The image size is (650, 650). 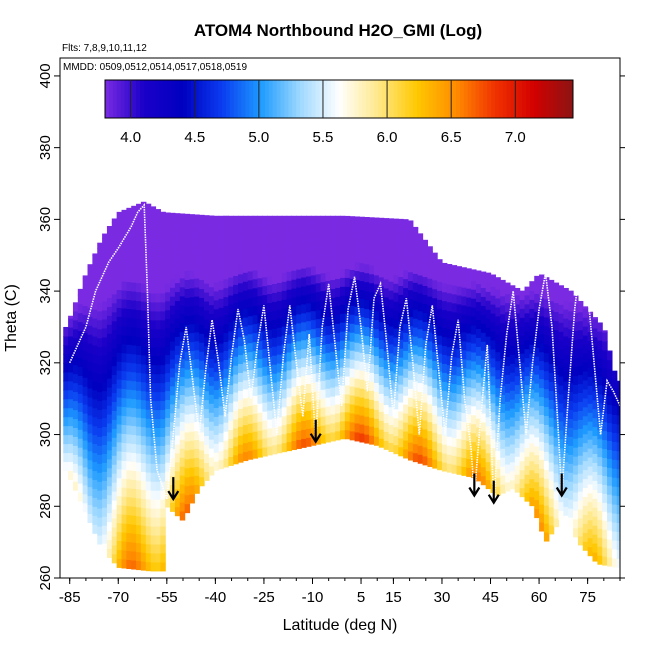 I want to click on x-tick-label: -70, so click(x=118, y=597).